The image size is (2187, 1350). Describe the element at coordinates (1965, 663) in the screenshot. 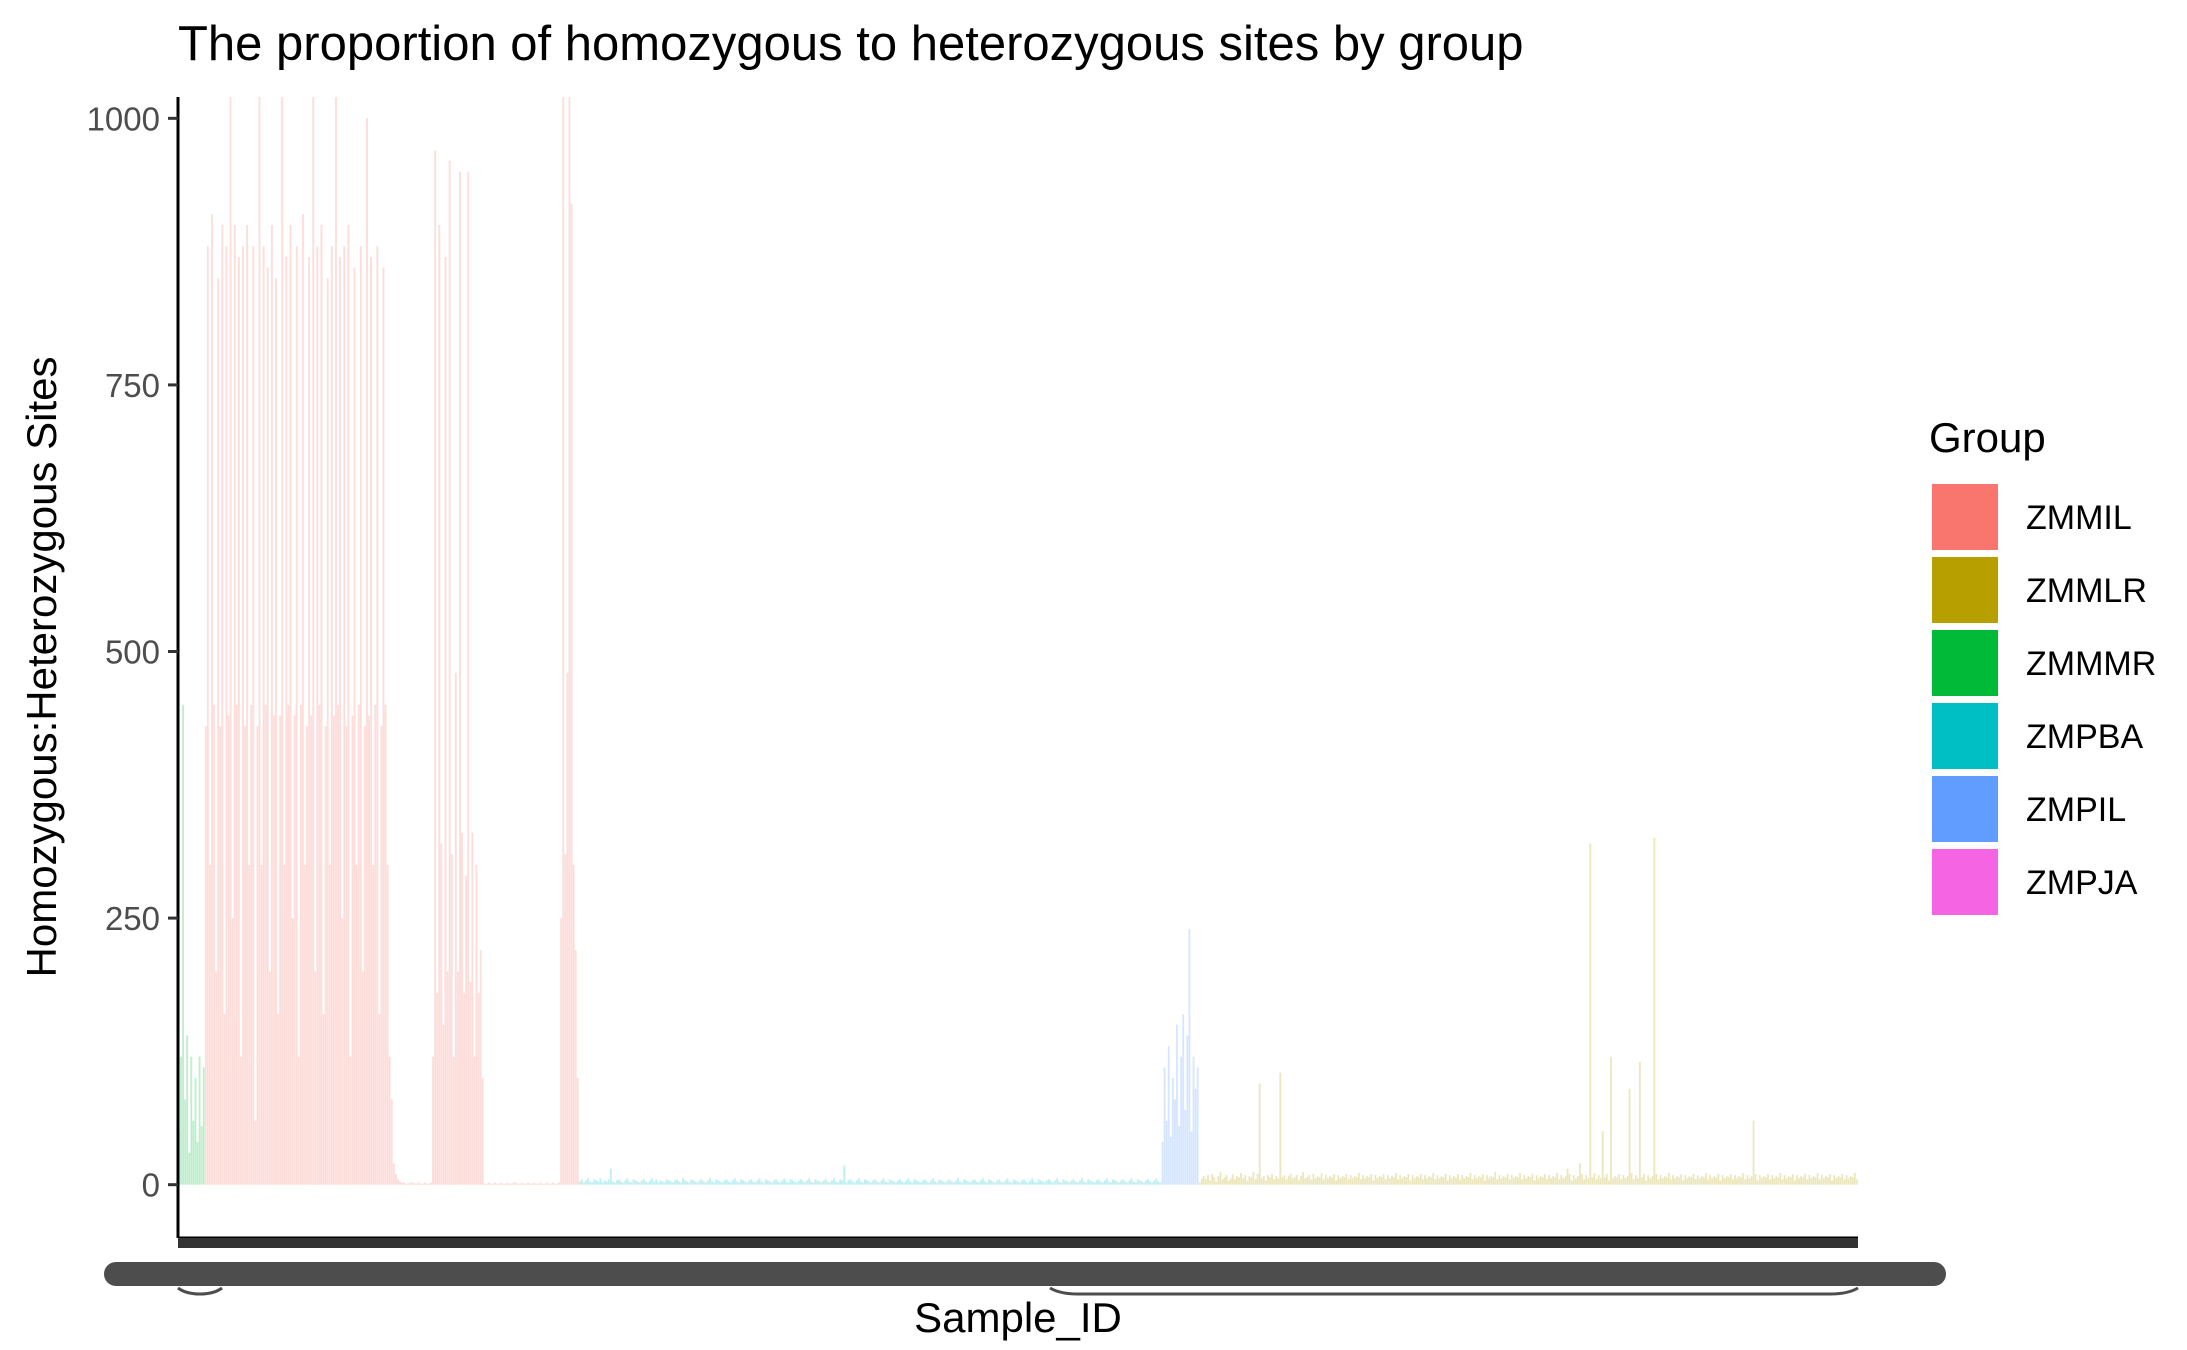

I see `legend-key-zmmmr` at that location.